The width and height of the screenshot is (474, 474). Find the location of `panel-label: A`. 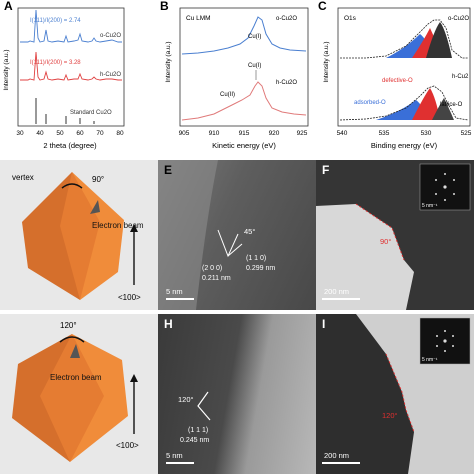

panel-label: A is located at coordinates (8, 6).